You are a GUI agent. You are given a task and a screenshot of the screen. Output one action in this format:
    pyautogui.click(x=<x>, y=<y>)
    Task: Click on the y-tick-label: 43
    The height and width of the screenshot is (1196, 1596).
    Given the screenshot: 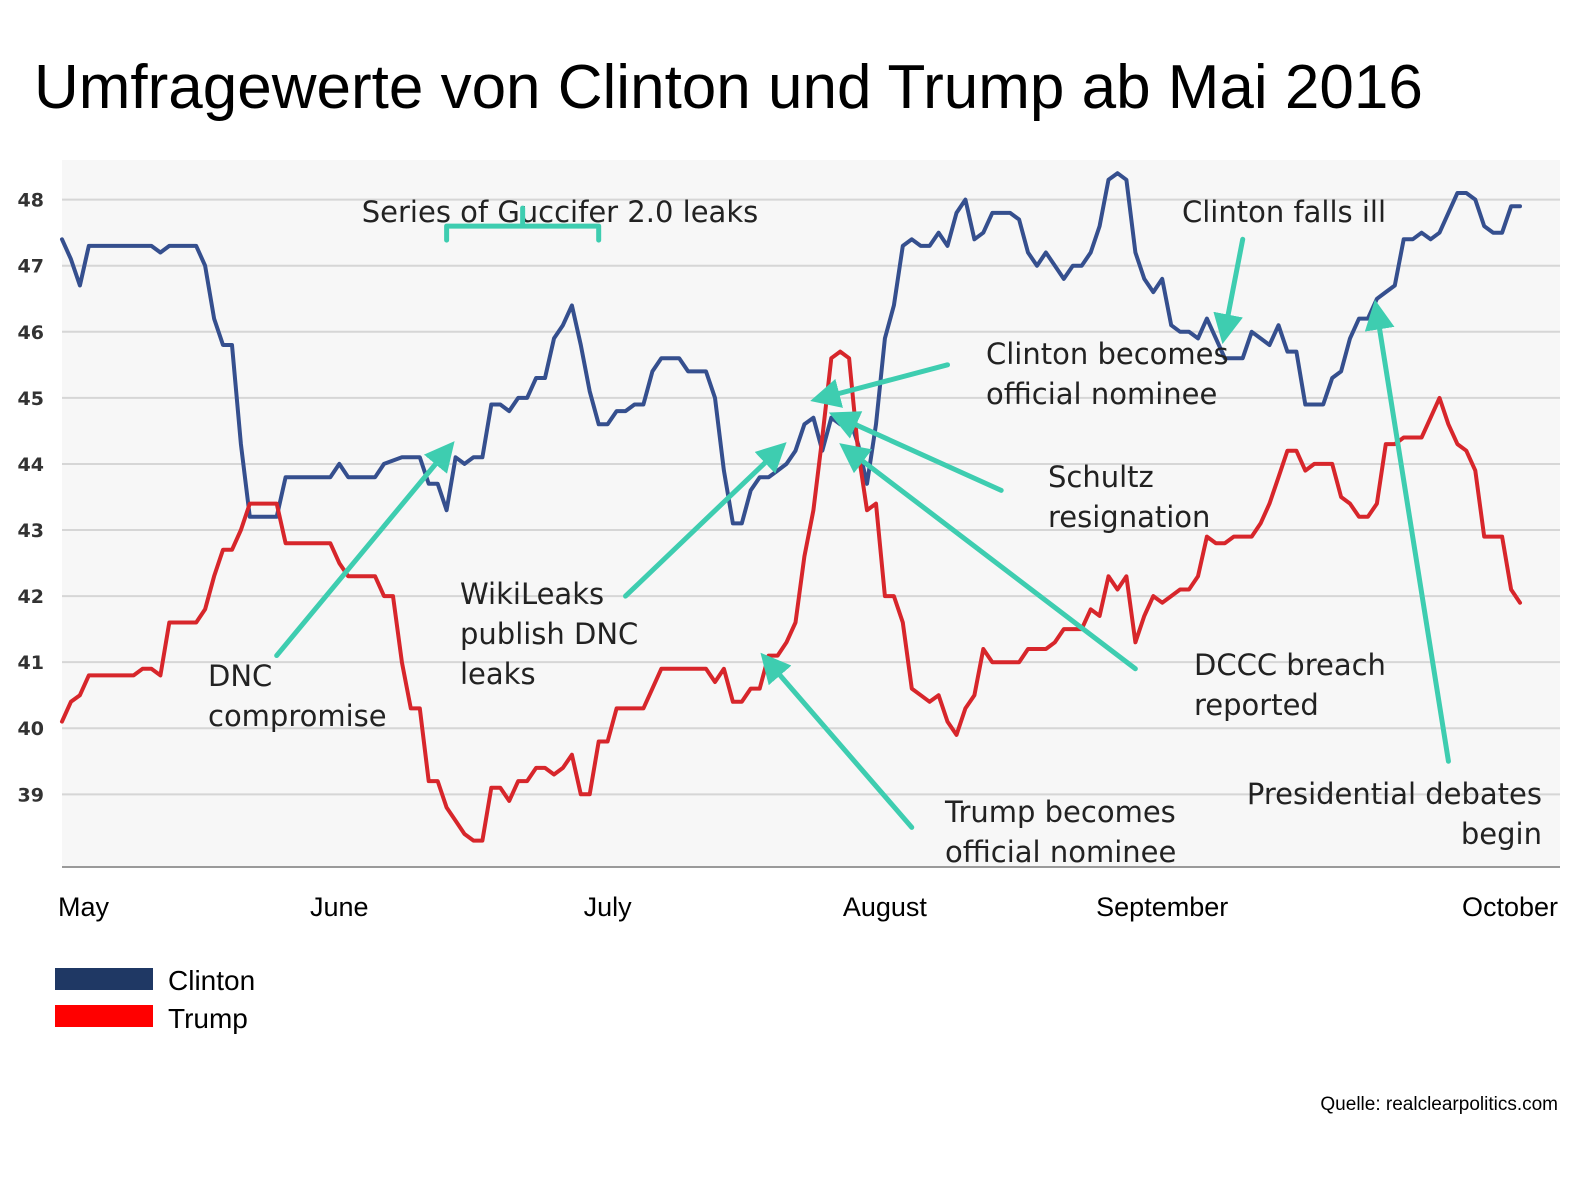 What is the action you would take?
    pyautogui.click(x=31, y=531)
    